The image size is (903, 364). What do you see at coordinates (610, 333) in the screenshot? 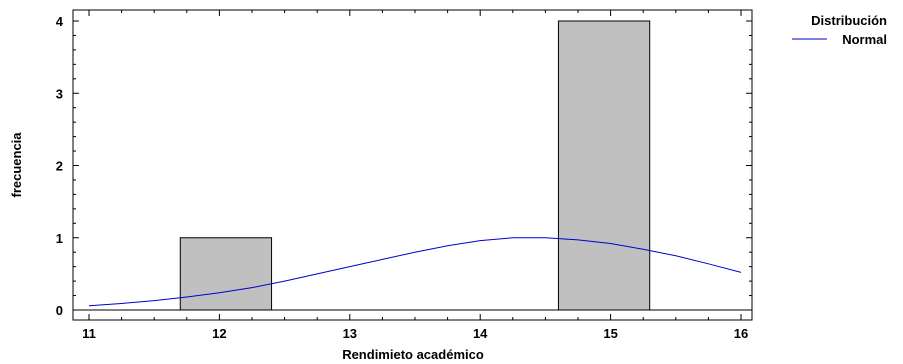
I see `x-tick-label: 15` at bounding box center [610, 333].